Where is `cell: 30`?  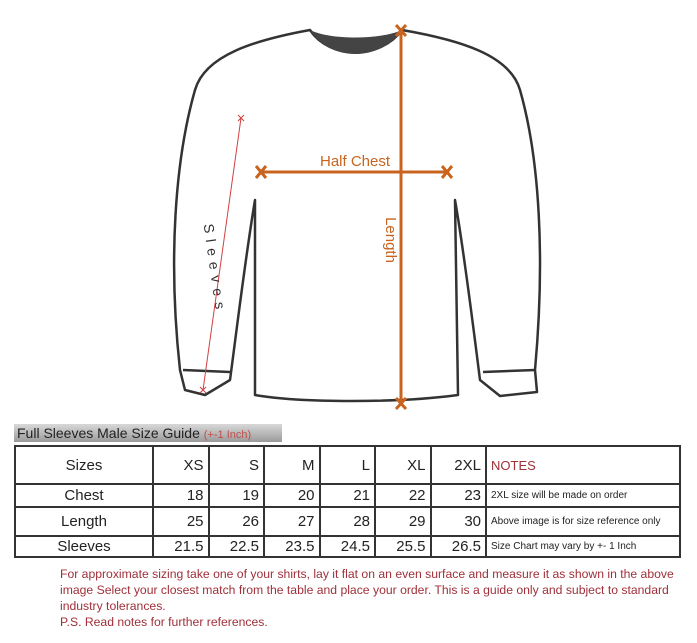 cell: 30 is located at coordinates (458, 521).